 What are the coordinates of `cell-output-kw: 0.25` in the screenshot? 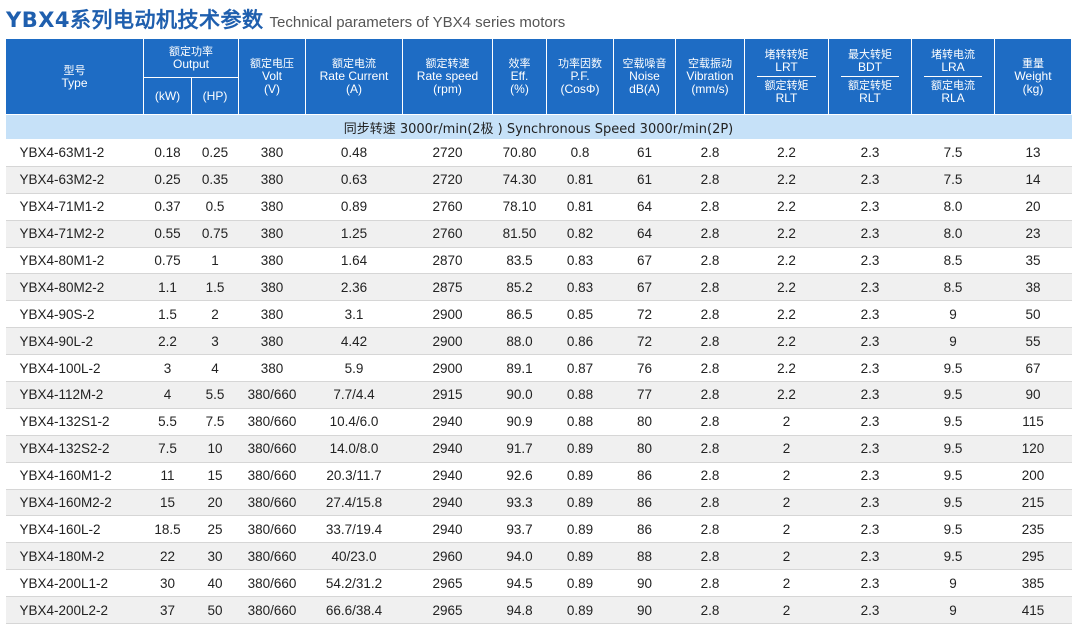 It's located at (167, 180).